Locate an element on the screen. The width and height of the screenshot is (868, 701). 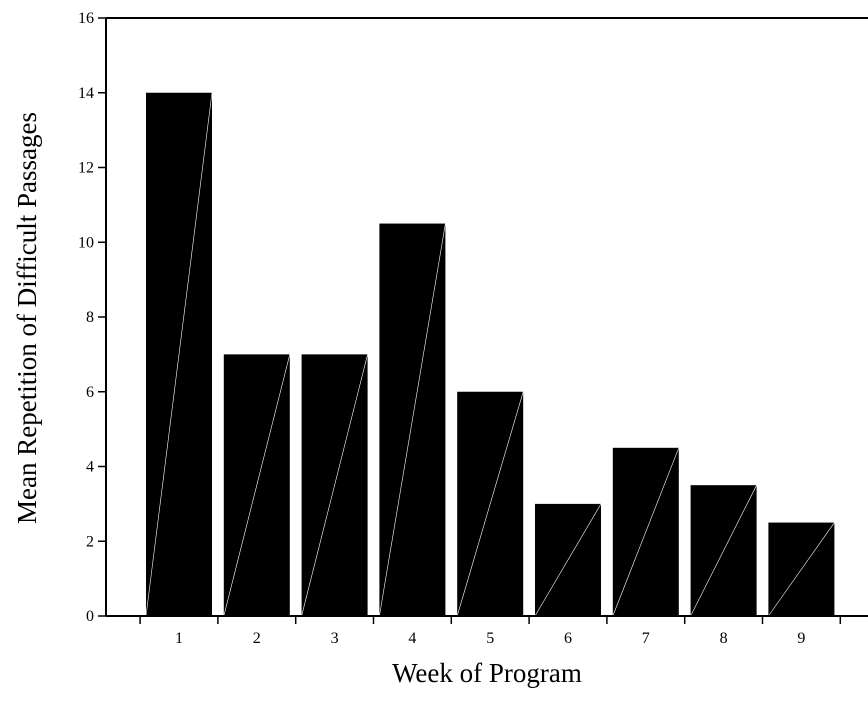
y-ticks-layer: 0 2 4 6 8 10 12 14 16 is located at coordinates (92, 317).